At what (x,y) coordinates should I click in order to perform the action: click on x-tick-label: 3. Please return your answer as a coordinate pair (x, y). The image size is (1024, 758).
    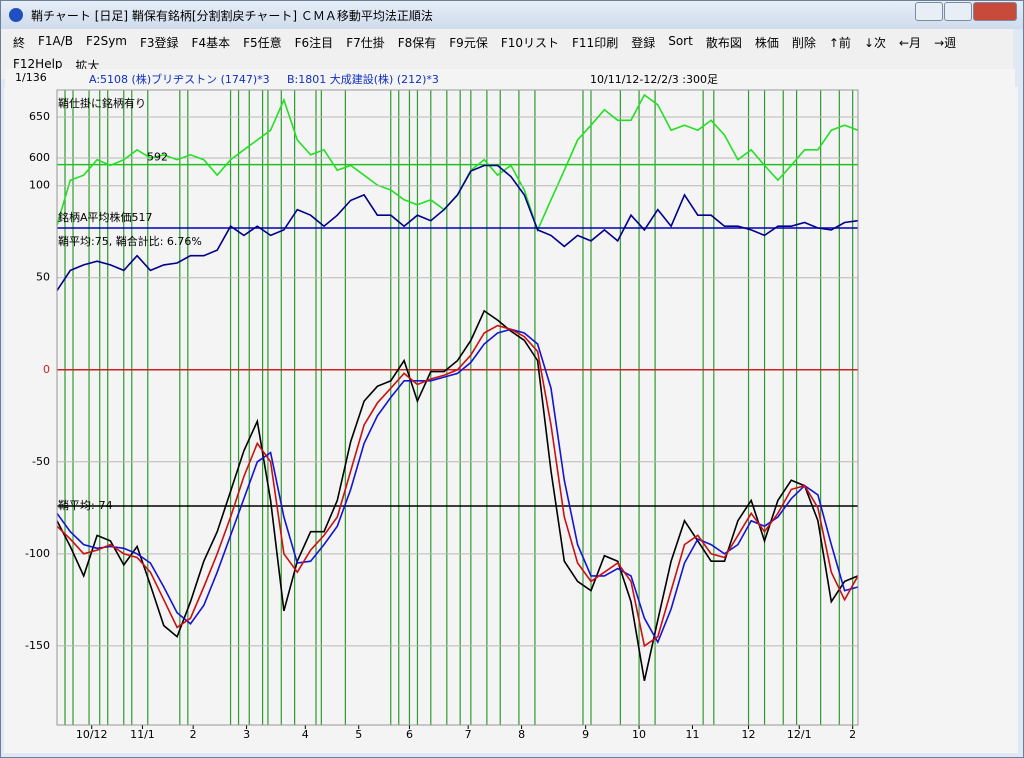
    Looking at the image, I should click on (246, 734).